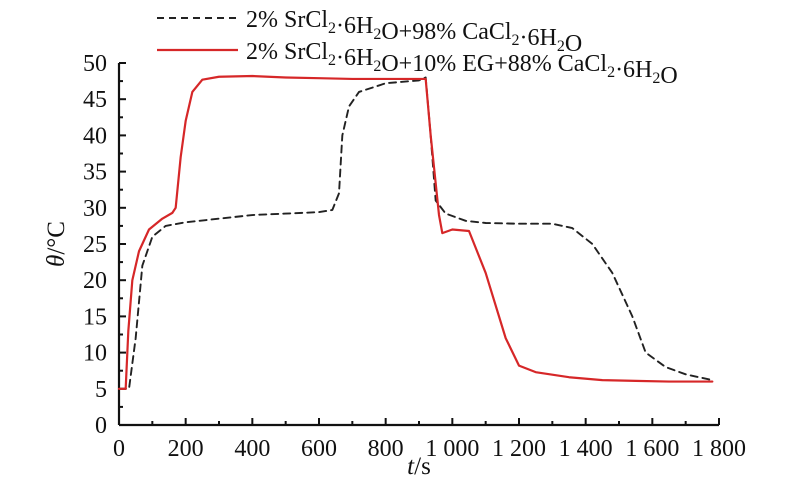 Image resolution: width=800 pixels, height=490 pixels. Describe the element at coordinates (95, 209) in the screenshot. I see `y-tick-label: 30` at that location.